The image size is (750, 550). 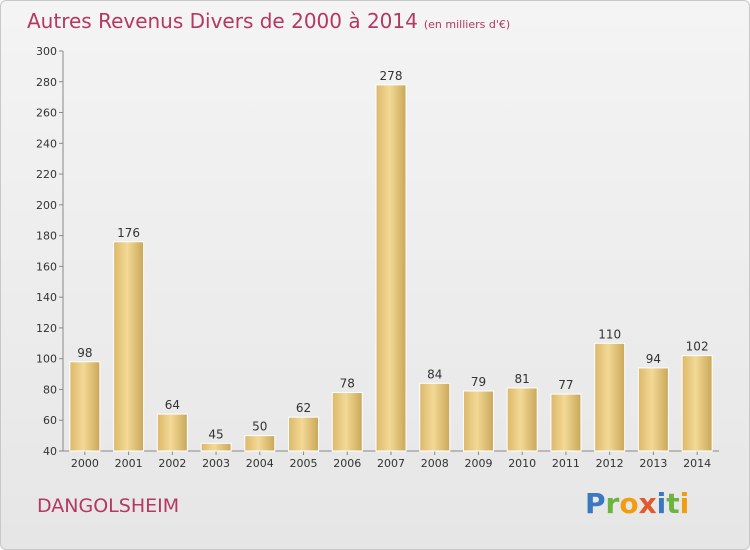 What do you see at coordinates (46, 205) in the screenshot?
I see `y-tick-label: 200` at bounding box center [46, 205].